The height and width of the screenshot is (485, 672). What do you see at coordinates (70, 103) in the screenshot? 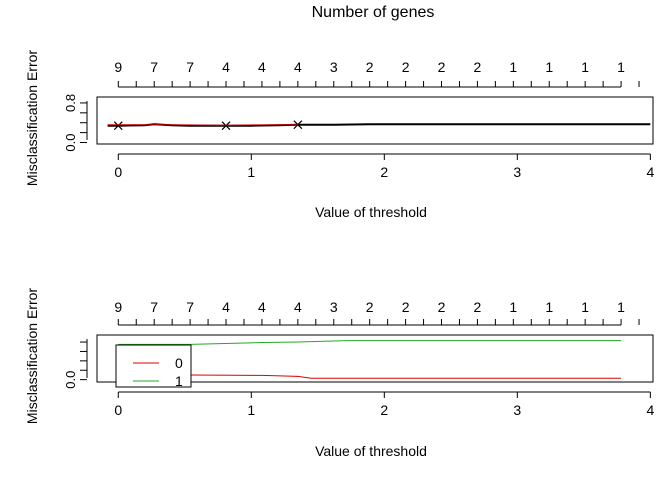
I see `y-tick-label: 0.8` at bounding box center [70, 103].